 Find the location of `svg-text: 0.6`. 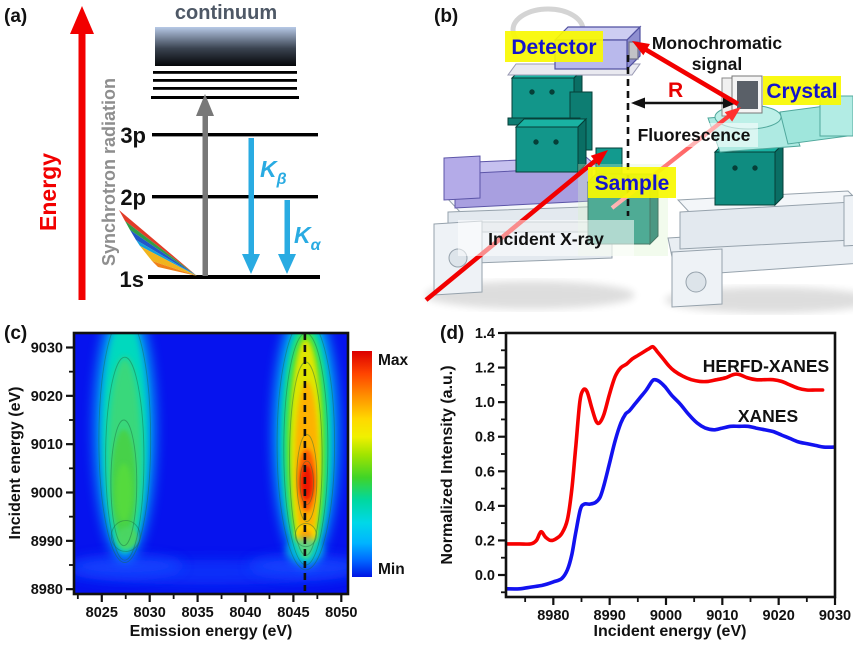

svg-text: 0.6 is located at coordinates (485, 472).